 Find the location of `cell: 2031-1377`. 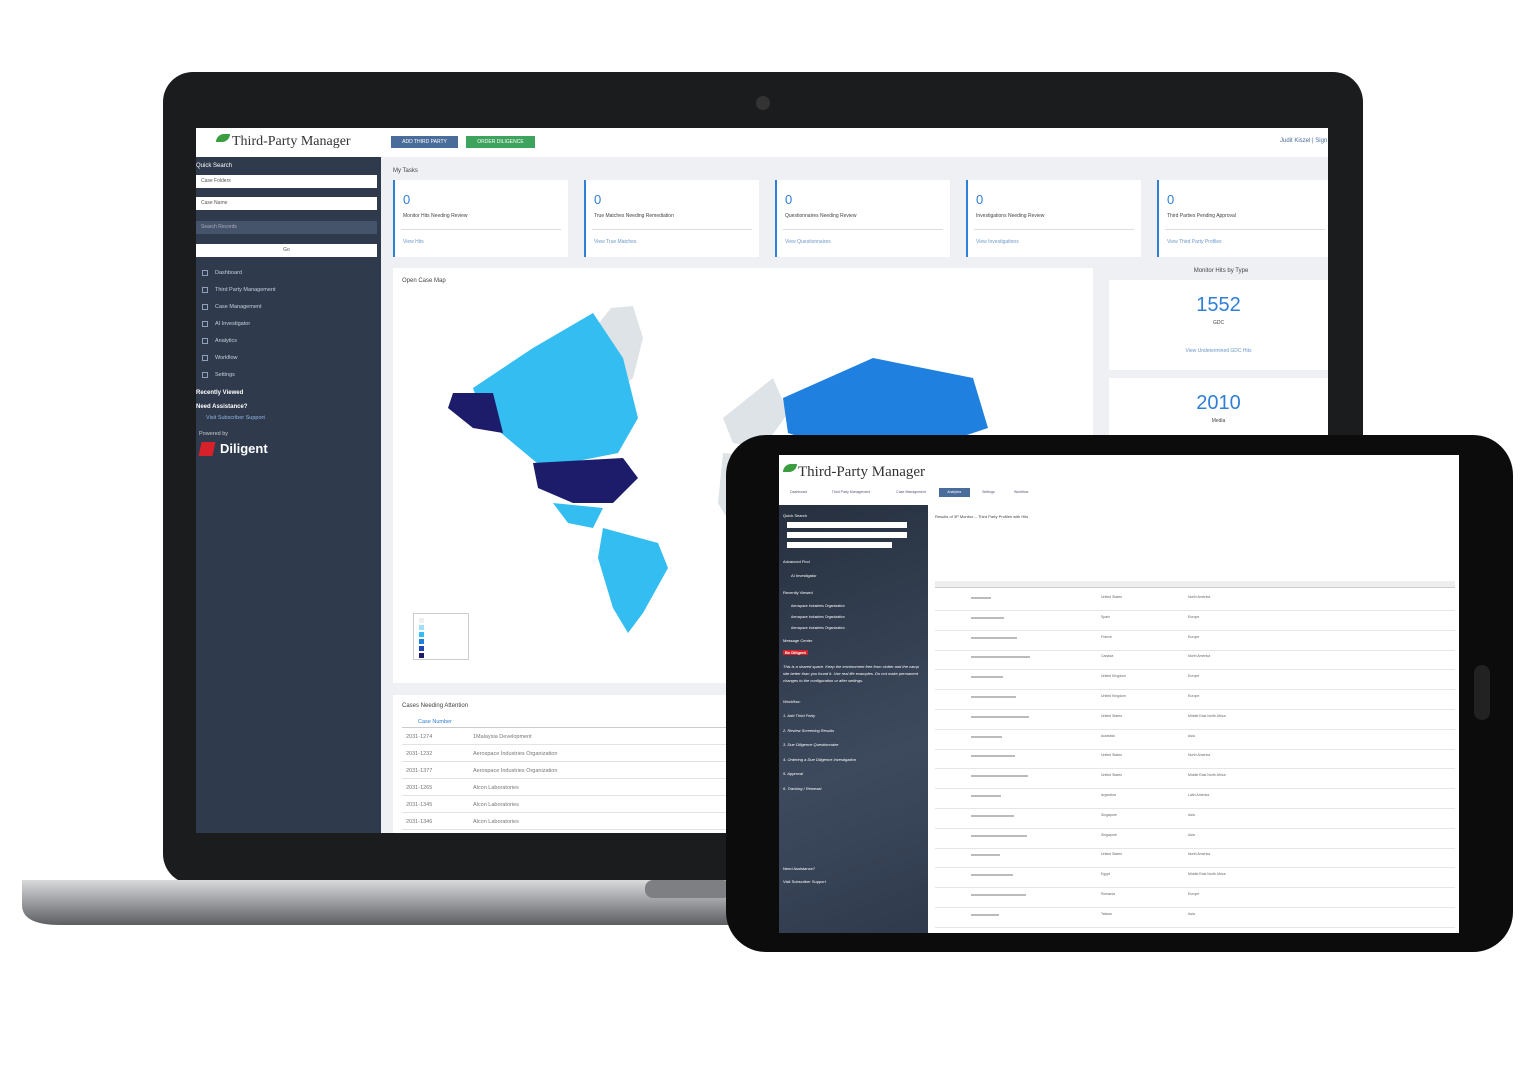

cell: 2031-1377 is located at coordinates (419, 771).